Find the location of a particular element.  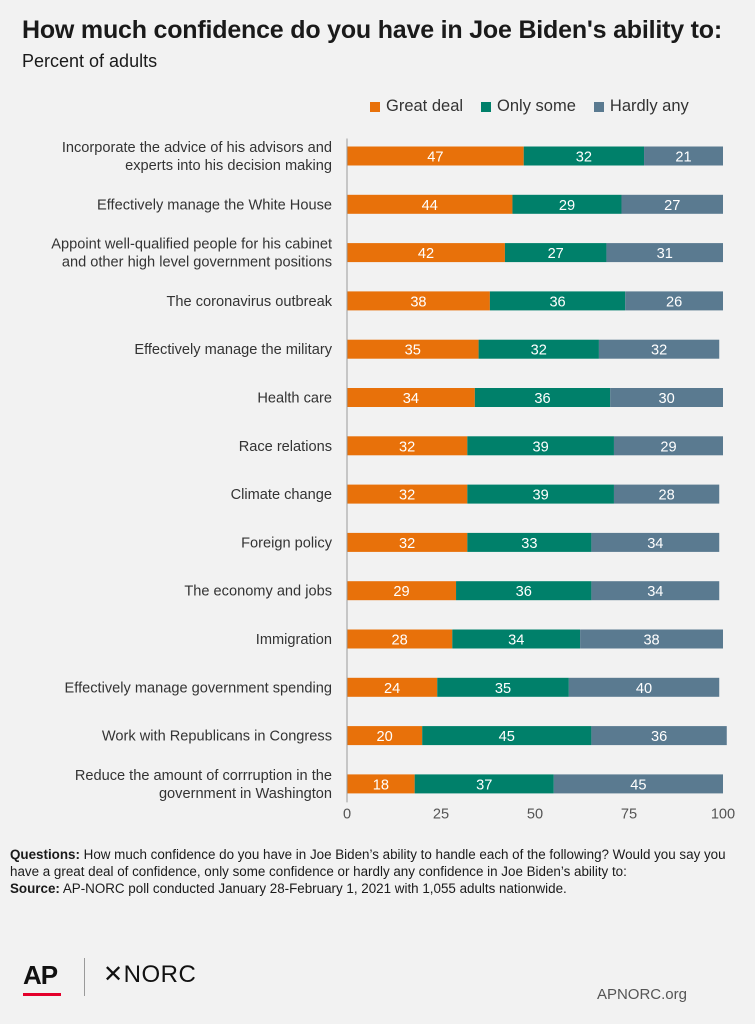

data-label-only-some: 27 is located at coordinates (556, 254).